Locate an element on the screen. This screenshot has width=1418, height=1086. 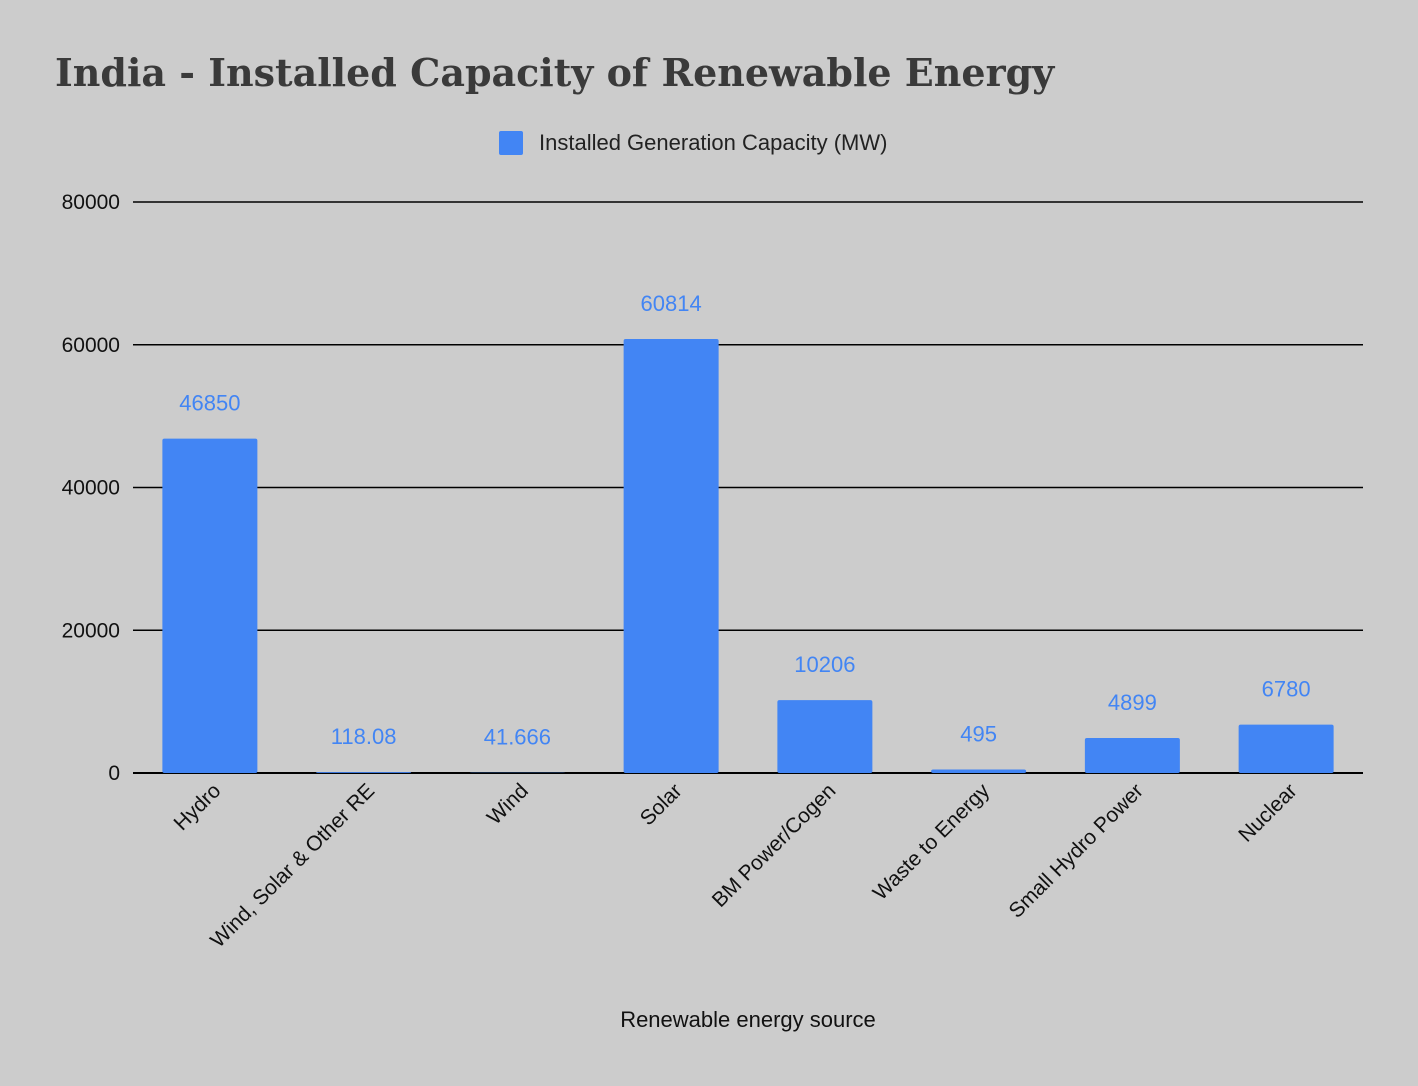
data-label: 118.08 is located at coordinates (364, 736).